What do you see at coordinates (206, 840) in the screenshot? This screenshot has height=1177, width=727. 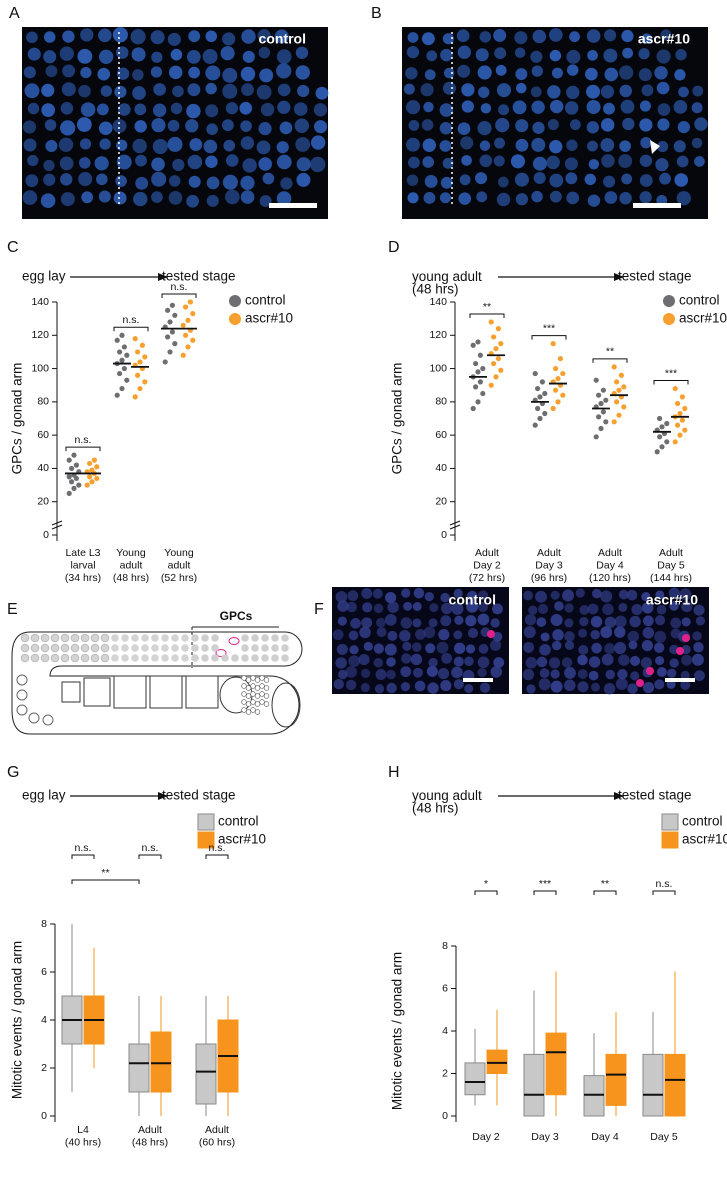 I see `legend-marker` at bounding box center [206, 840].